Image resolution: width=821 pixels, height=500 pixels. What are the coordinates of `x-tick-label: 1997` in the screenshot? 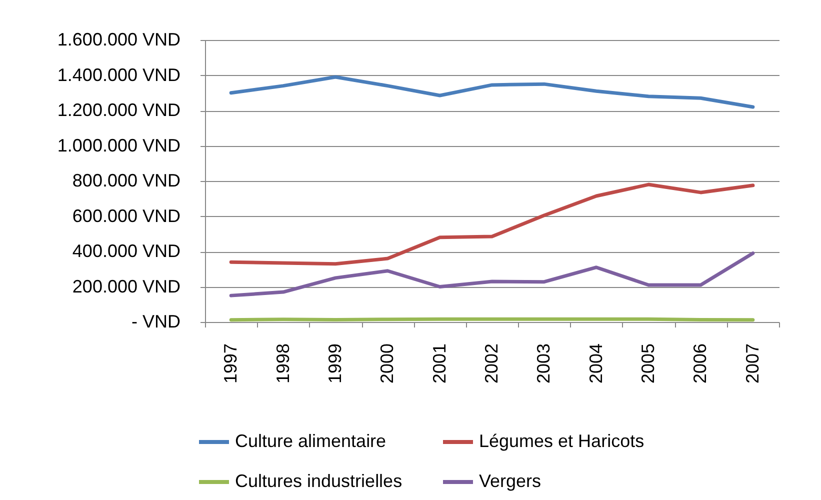 It's located at (230, 364).